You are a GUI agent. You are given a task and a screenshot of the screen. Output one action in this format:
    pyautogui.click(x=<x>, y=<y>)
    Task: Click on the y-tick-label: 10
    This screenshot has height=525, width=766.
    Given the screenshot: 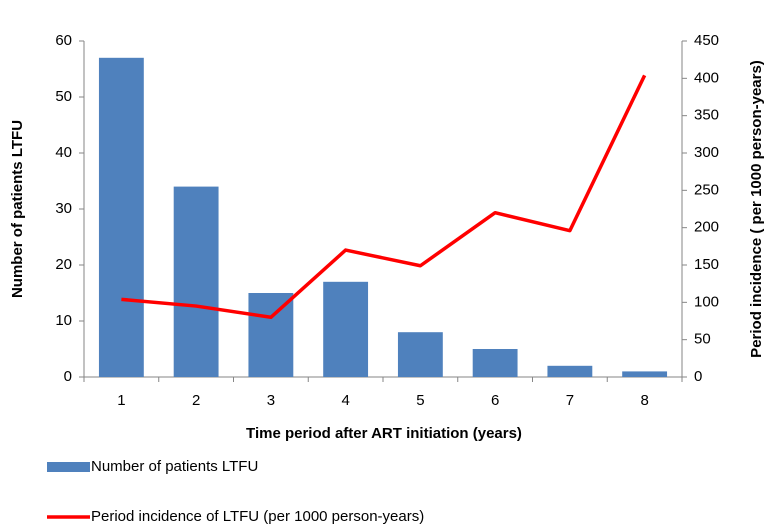 What is the action you would take?
    pyautogui.click(x=63, y=320)
    